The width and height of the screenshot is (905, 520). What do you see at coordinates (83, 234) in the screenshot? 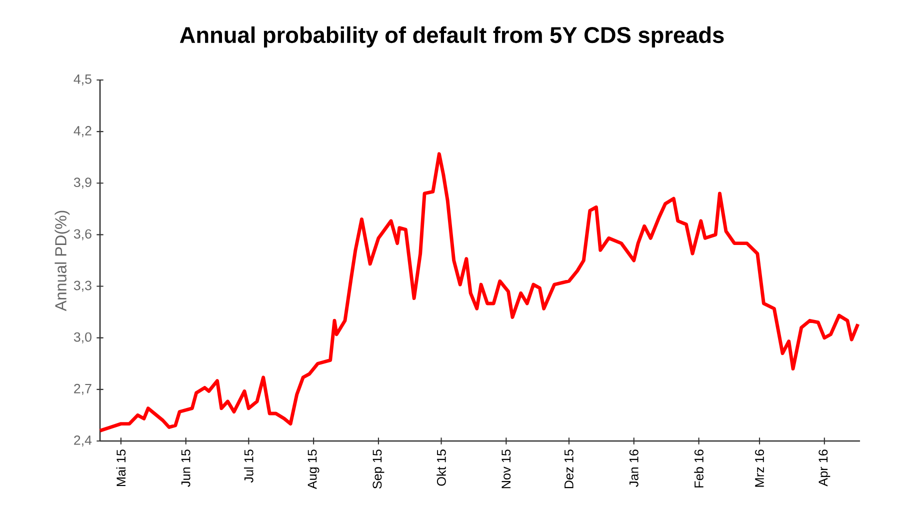
I see `y-tick-label: 3,6` at bounding box center [83, 234].